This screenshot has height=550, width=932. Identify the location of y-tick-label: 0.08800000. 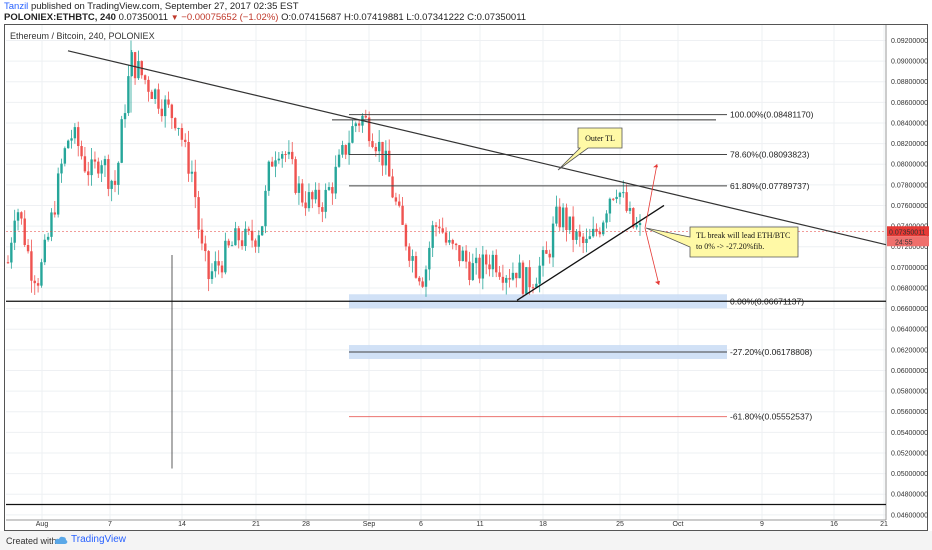
(909, 82).